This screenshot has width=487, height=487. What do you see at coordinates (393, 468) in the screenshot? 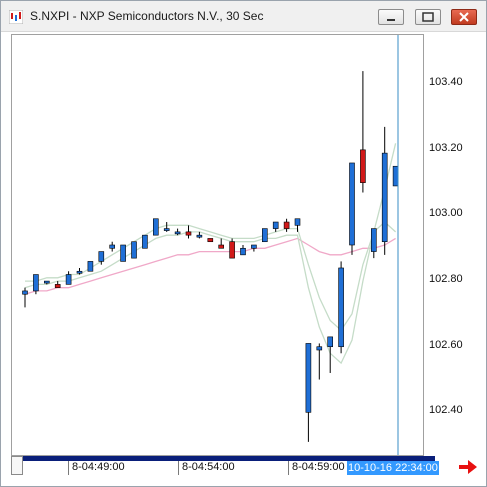
I see `current-time-label: 10-10-16 22:34:00` at bounding box center [393, 468].